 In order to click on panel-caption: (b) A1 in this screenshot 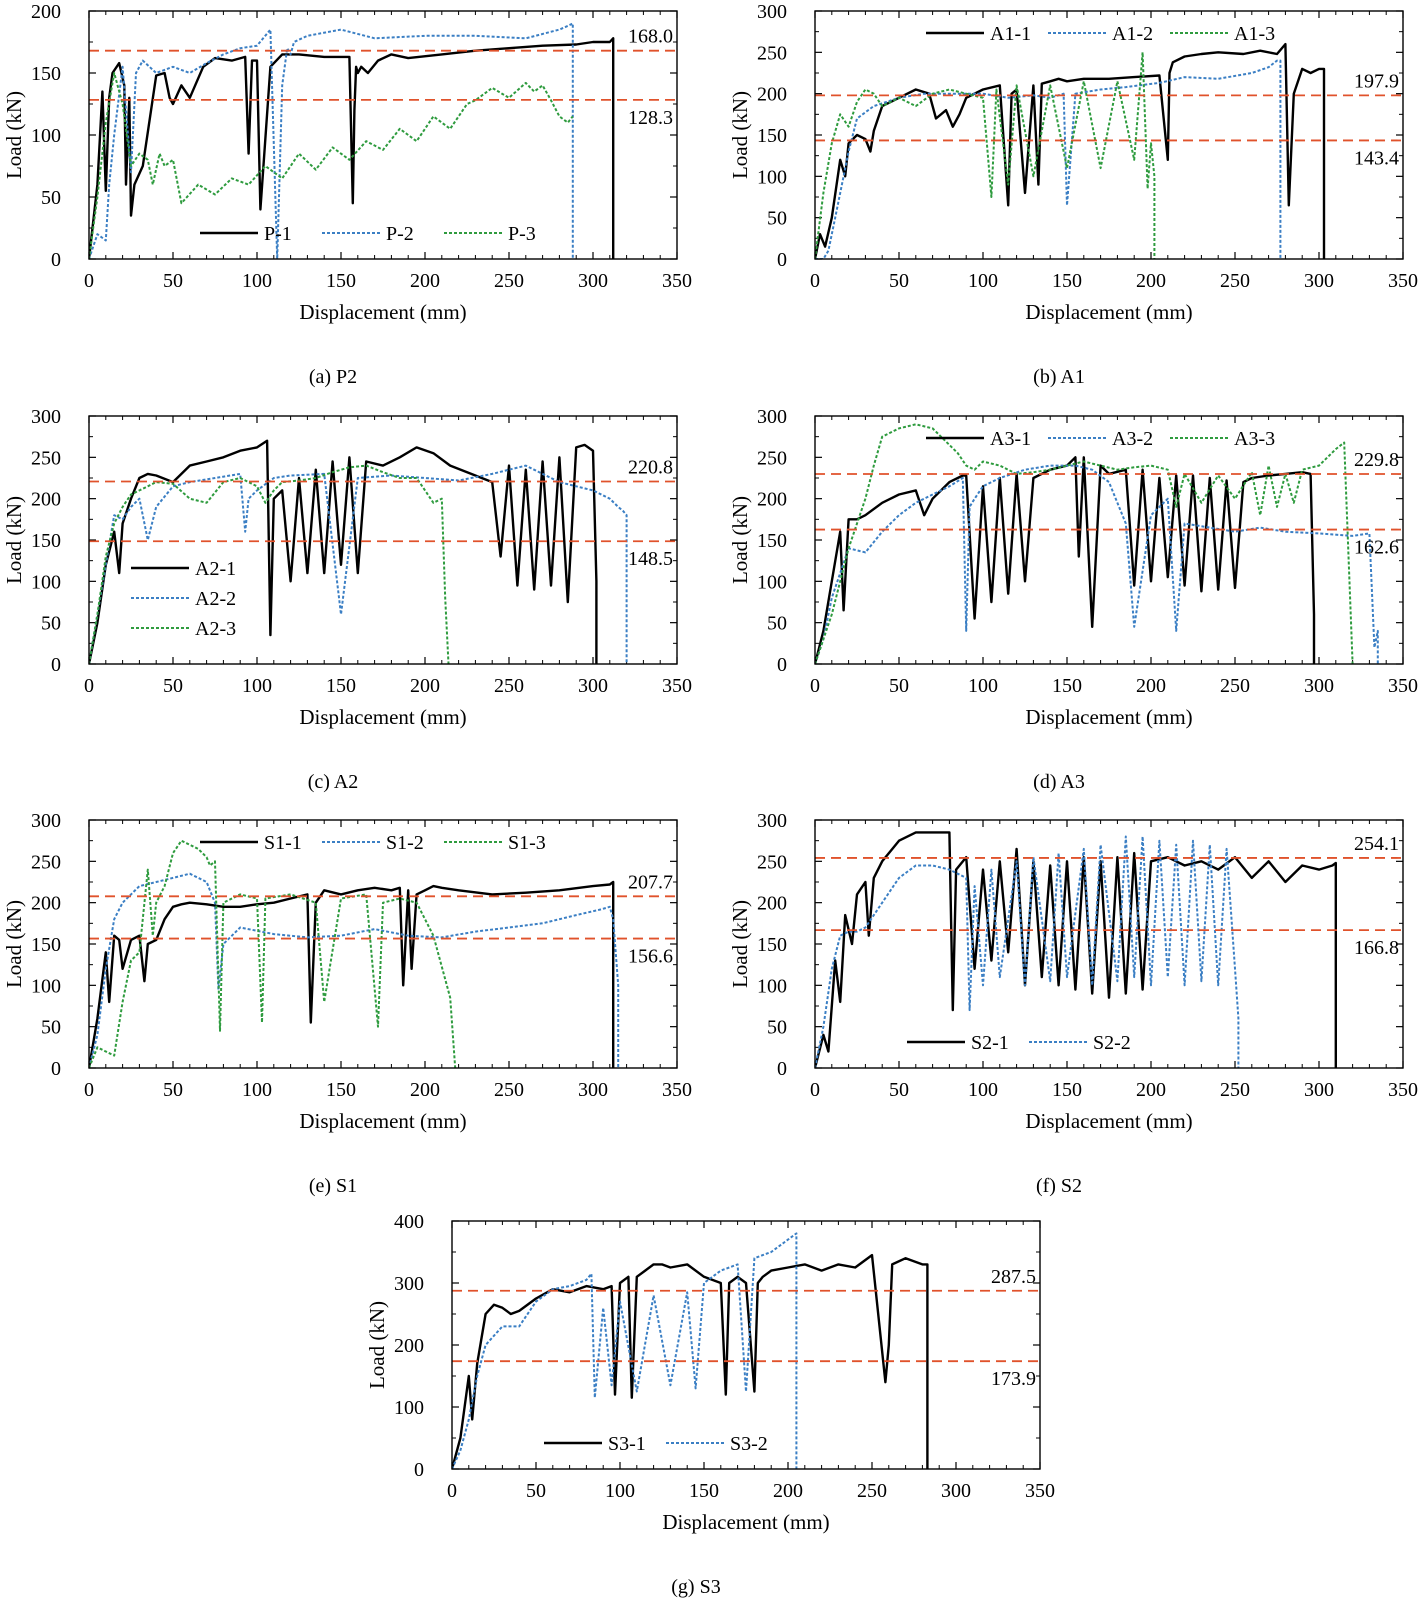, I will do `click(1059, 377)`.